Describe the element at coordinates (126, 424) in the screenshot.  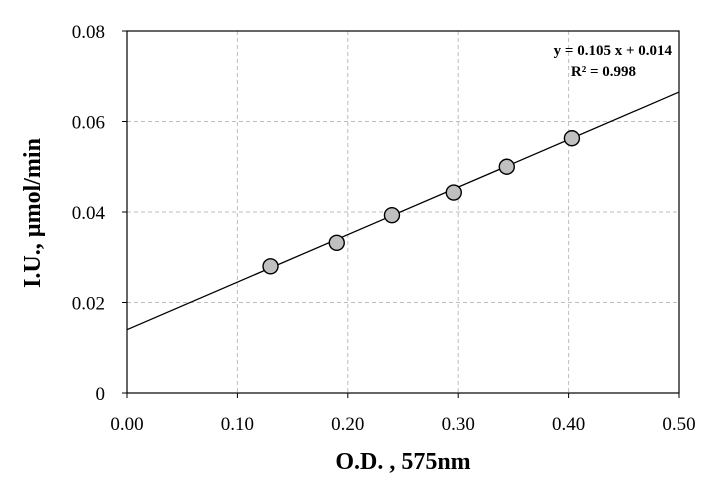
I see `x-tick-label: 0.00` at that location.